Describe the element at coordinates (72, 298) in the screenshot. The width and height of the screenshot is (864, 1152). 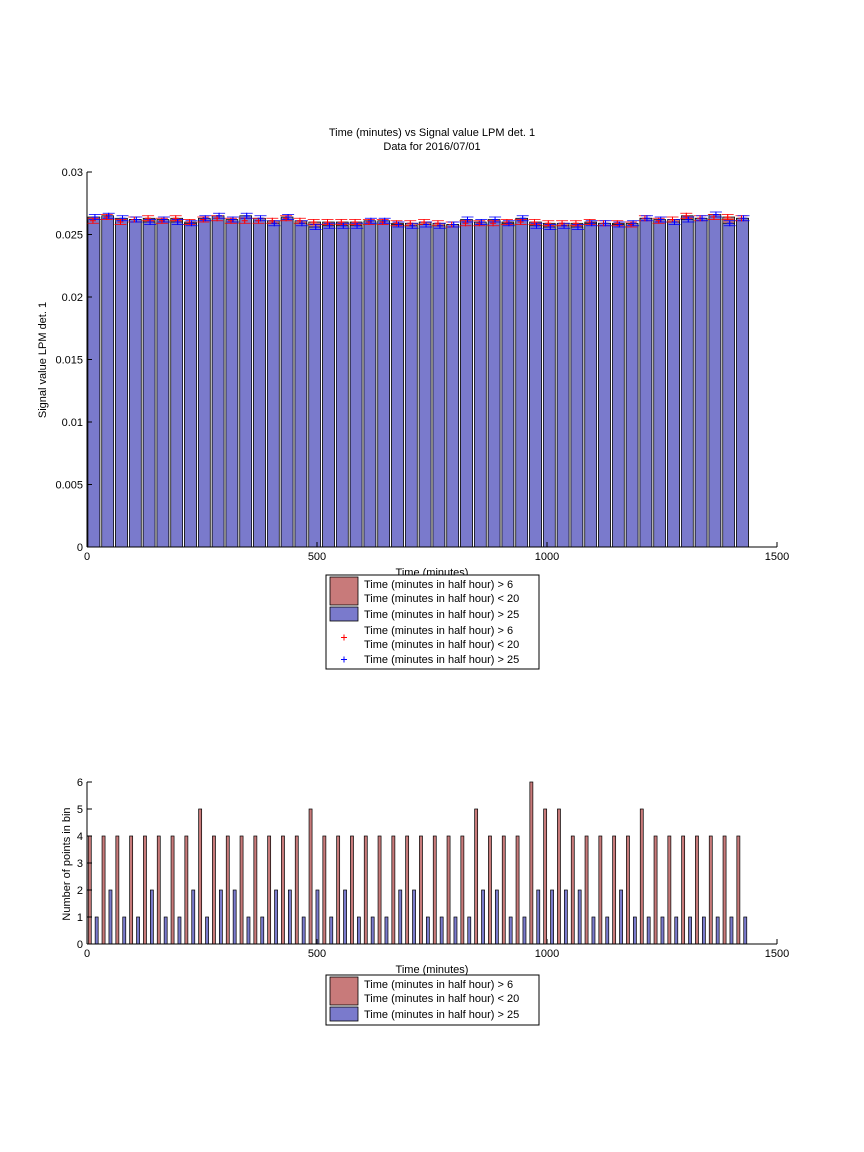
I see `y-tick-label: 0.02` at that location.